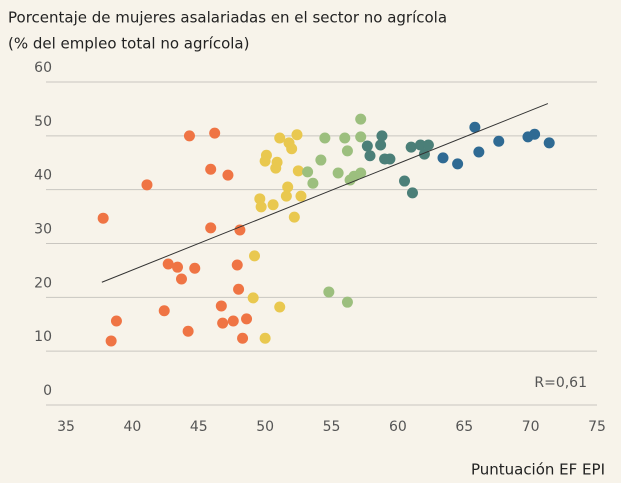  I want to click on y-tick-label: 50, so click(43, 122).